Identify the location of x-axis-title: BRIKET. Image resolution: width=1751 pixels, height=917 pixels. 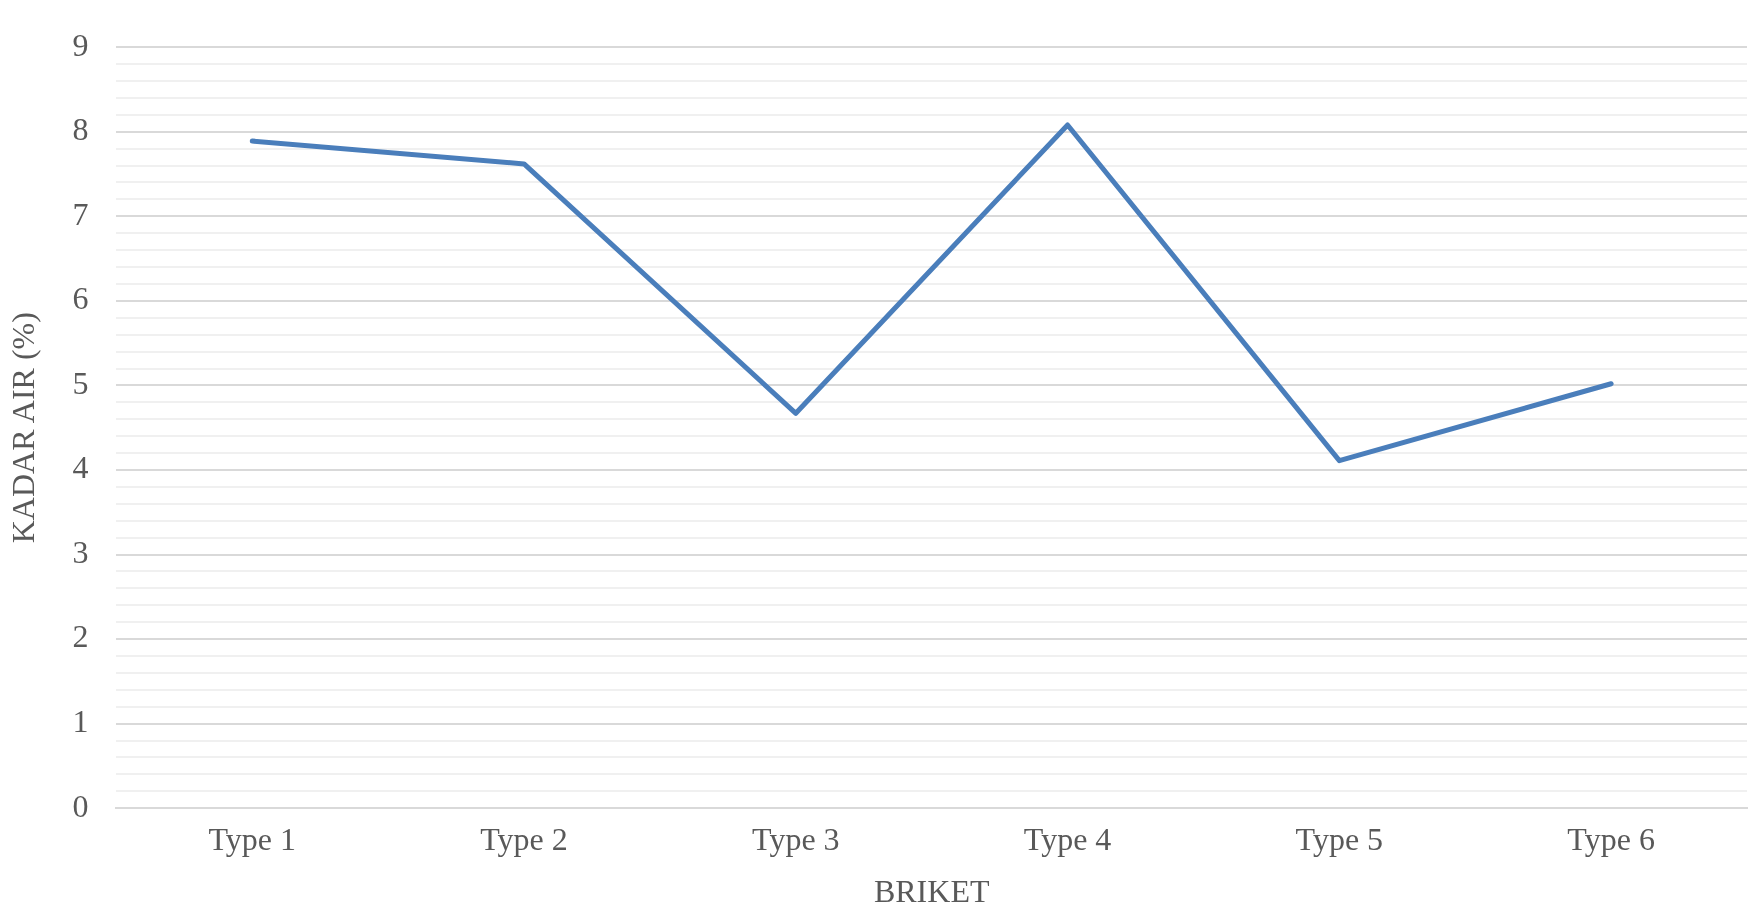
(931, 891).